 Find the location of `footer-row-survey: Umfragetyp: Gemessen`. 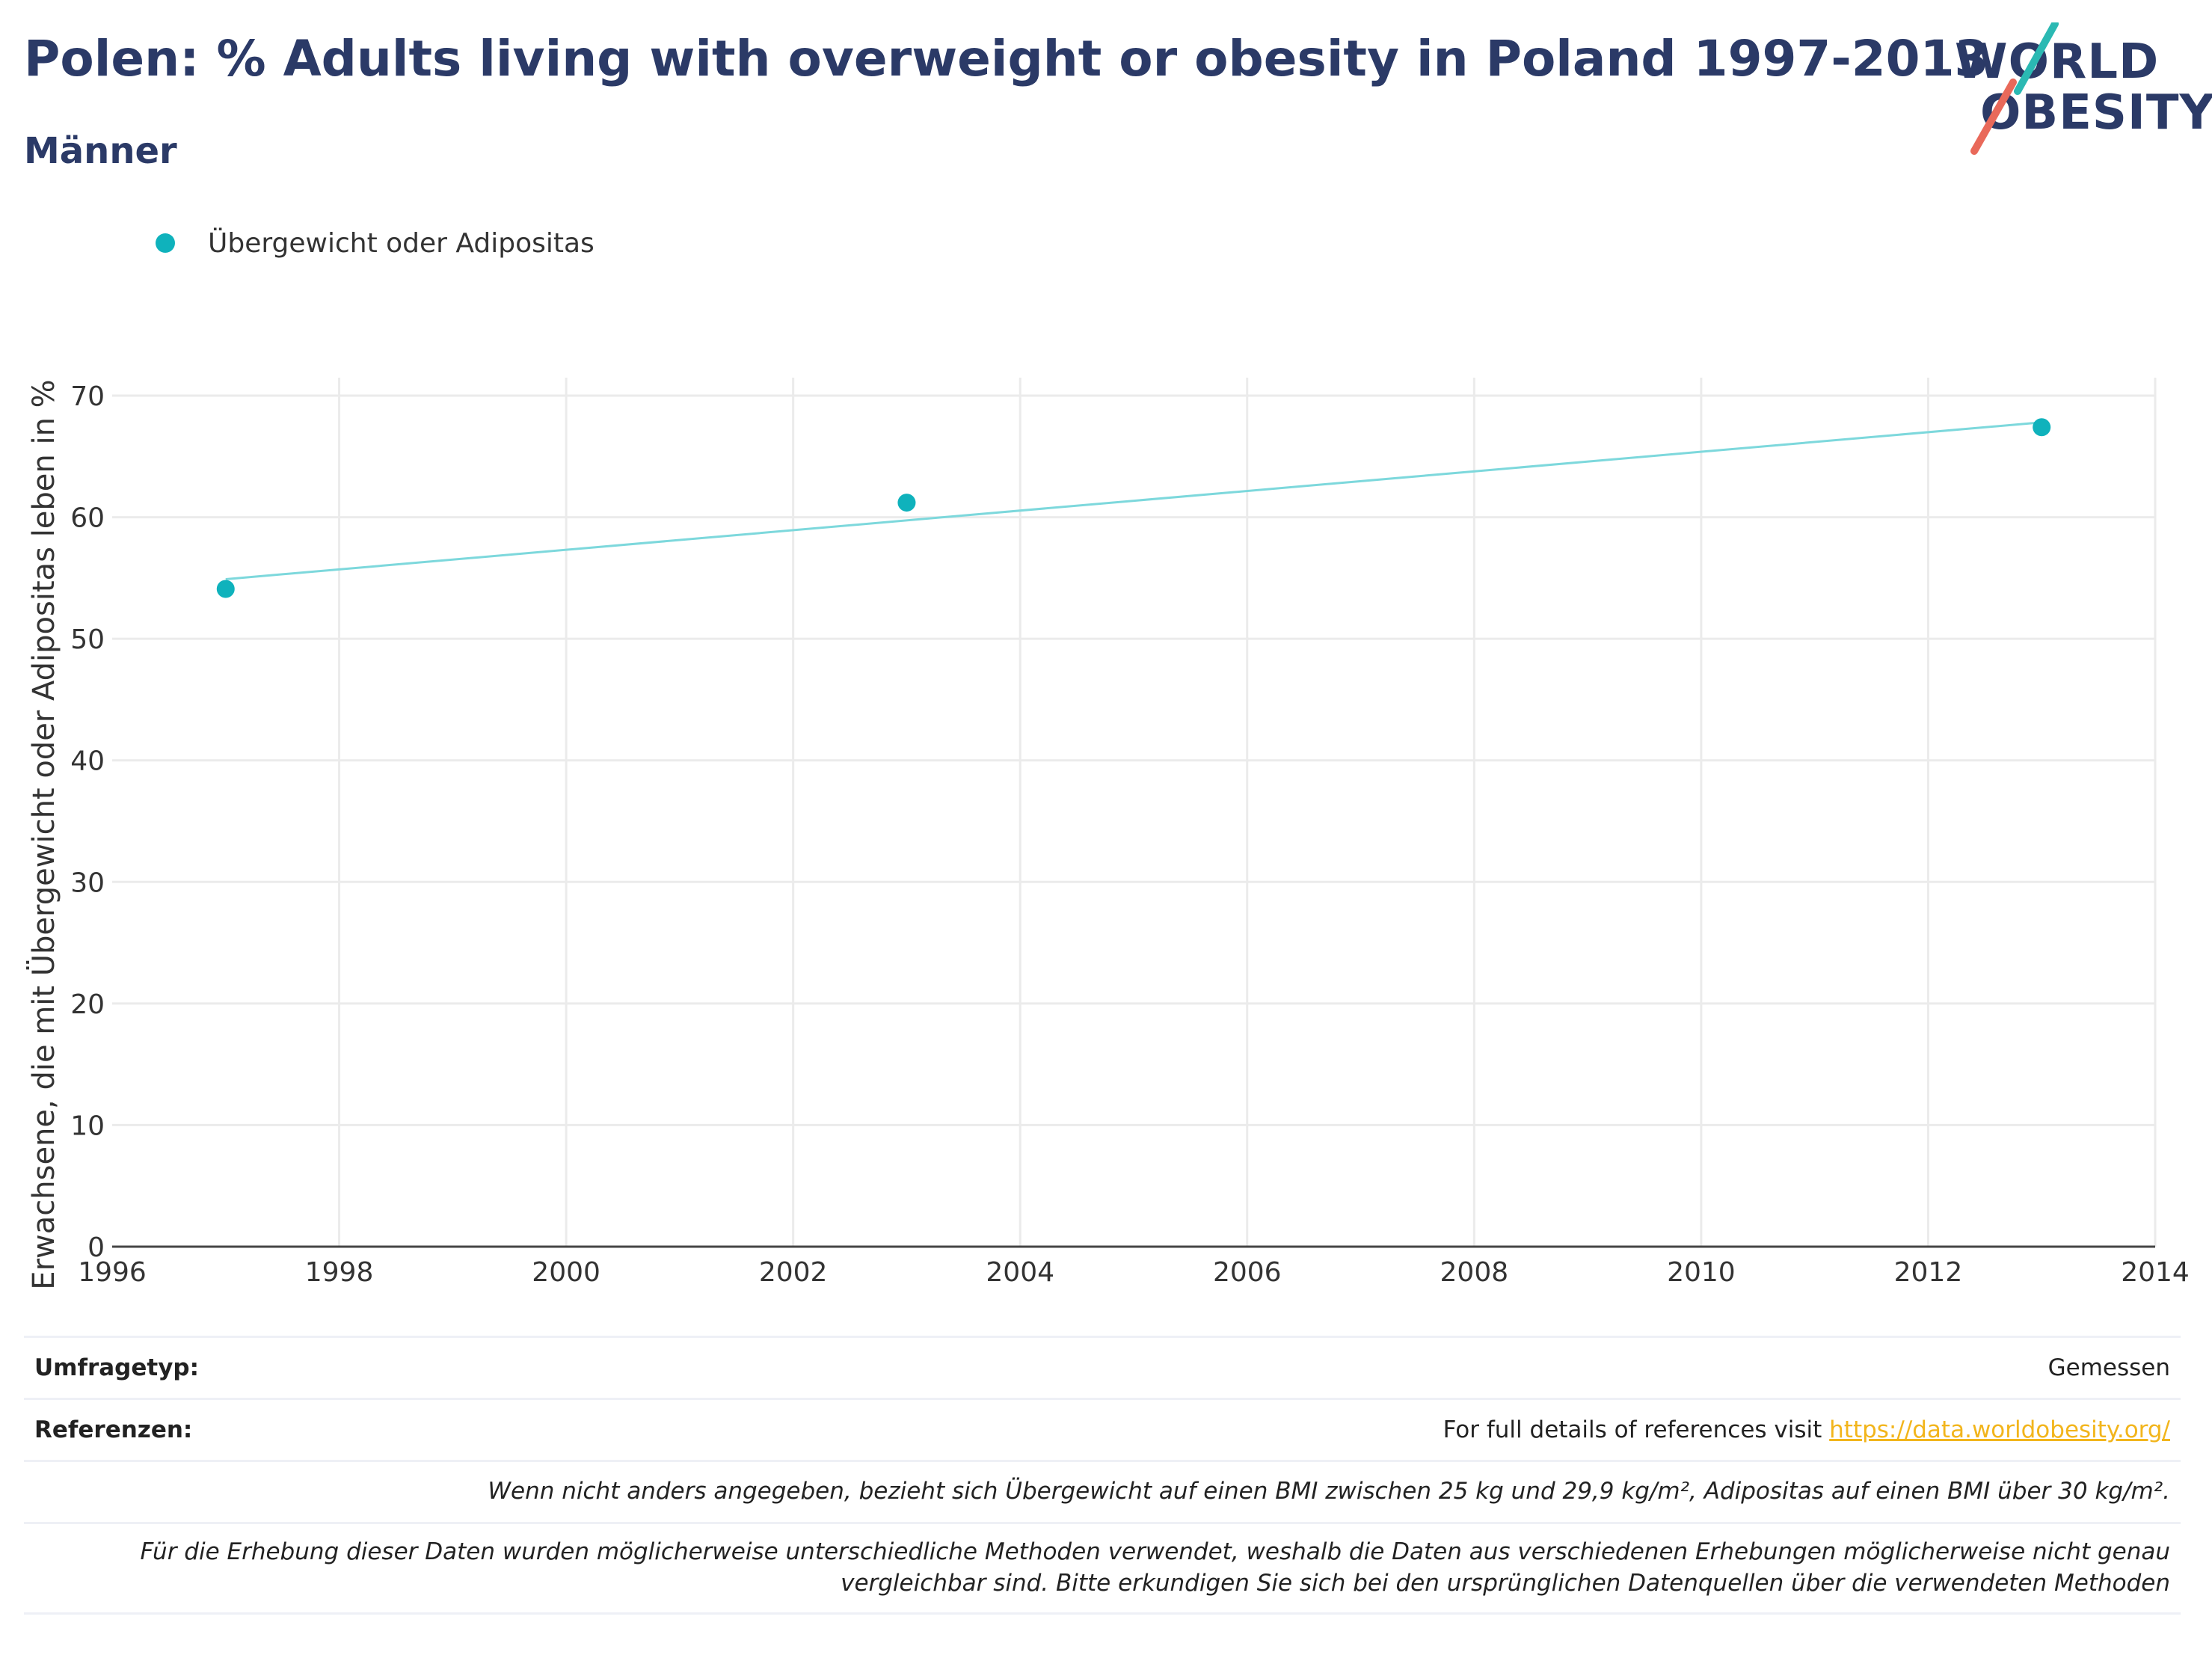

footer-row-survey: Umfragetyp: Gemessen is located at coordinates (1102, 1367).